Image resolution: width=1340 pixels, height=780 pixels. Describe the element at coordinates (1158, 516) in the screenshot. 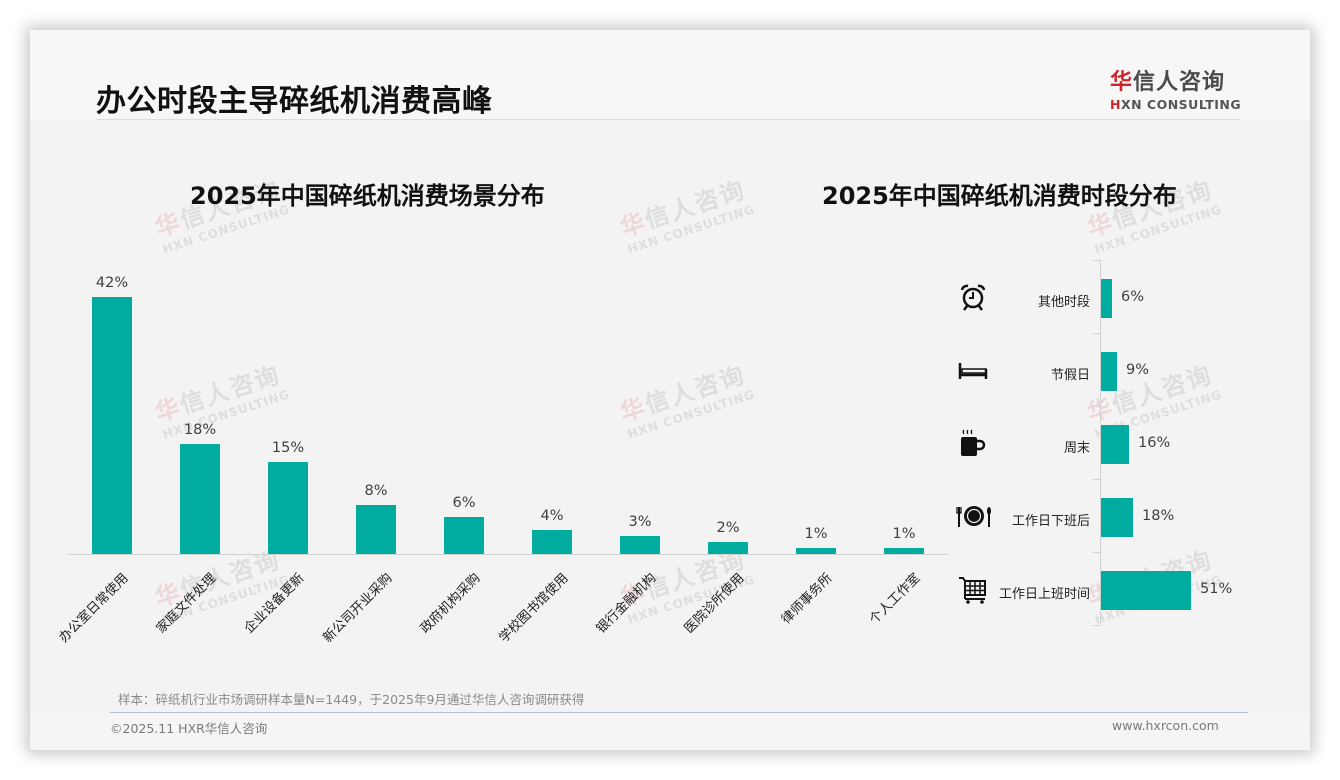

I see `period-value-label: 18%` at that location.